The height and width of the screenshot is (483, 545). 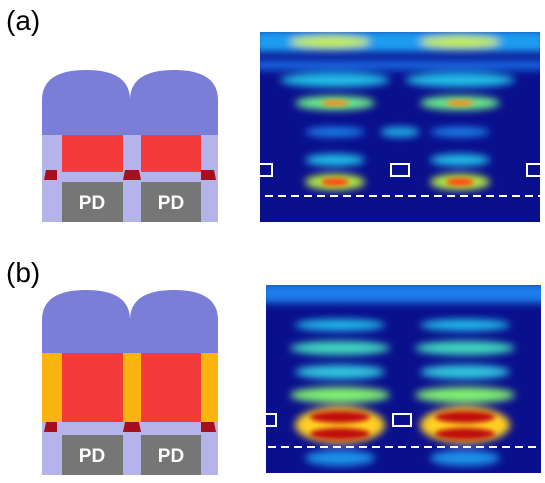 What do you see at coordinates (23, 20) in the screenshot?
I see `panel-label: (a)` at bounding box center [23, 20].